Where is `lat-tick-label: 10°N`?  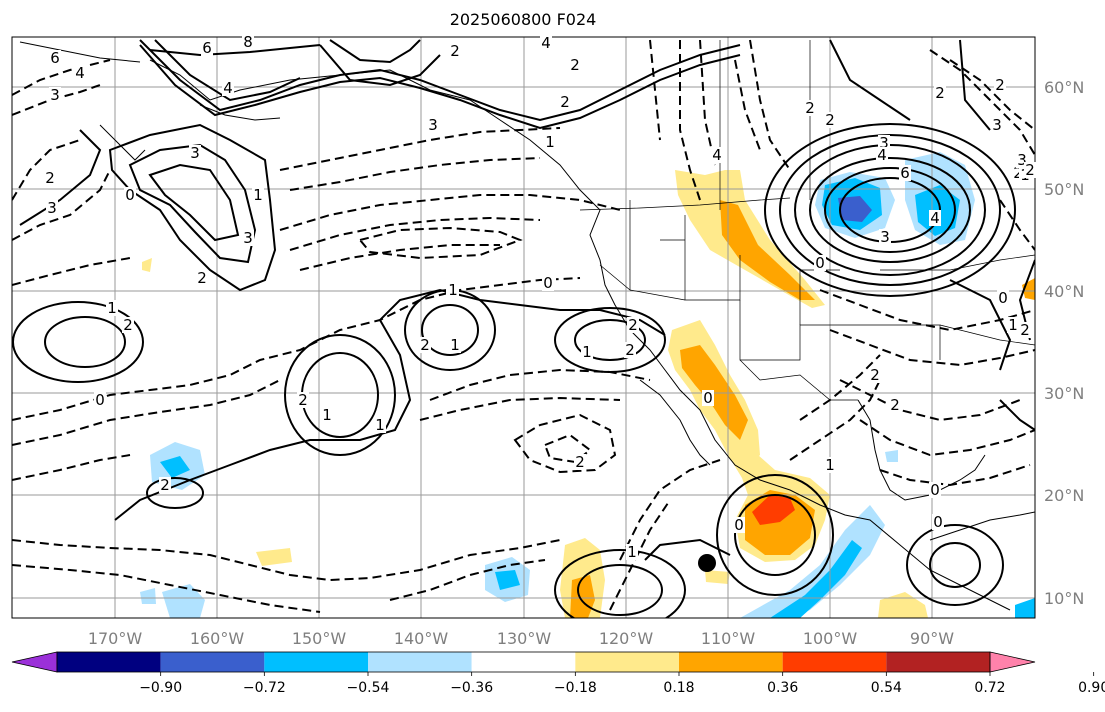 lat-tick-label: 10°N is located at coordinates (1064, 598).